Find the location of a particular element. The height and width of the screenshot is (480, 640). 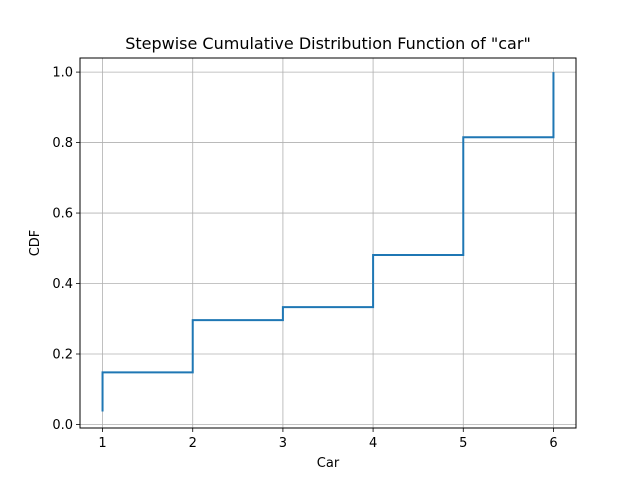

y-tick-label: 0.0 is located at coordinates (62, 425).